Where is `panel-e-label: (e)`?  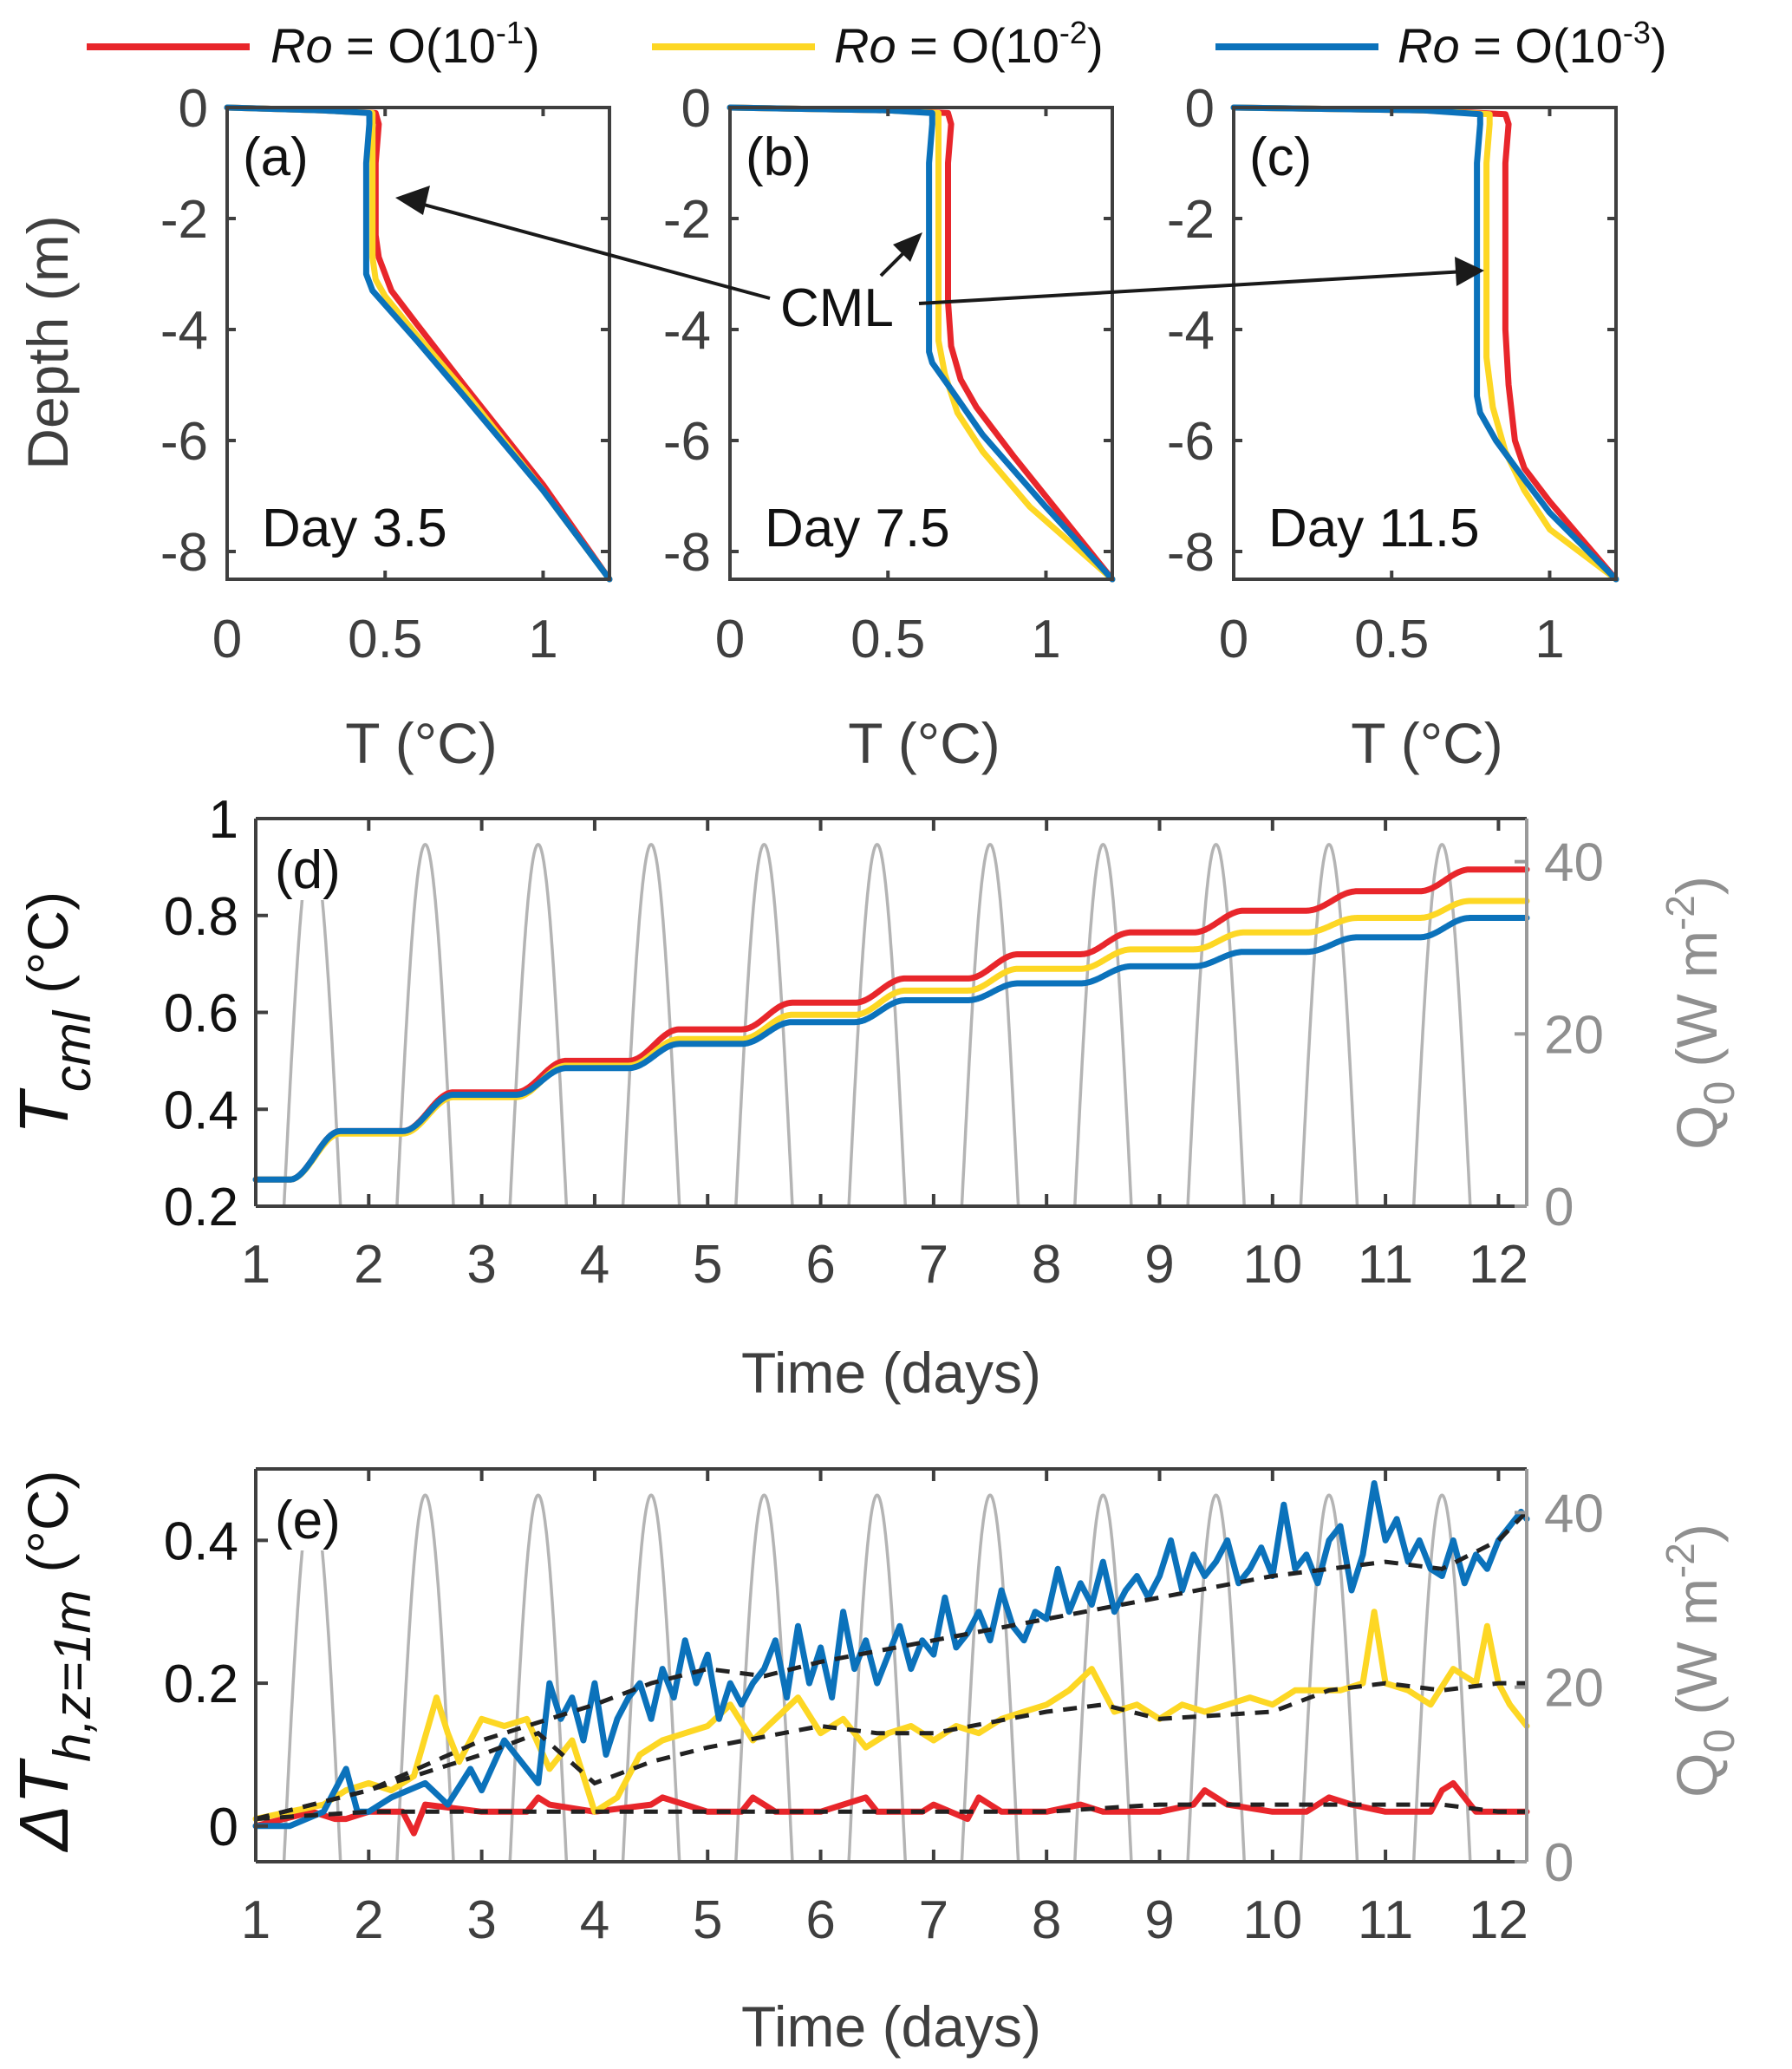
panel-e-label: (e) is located at coordinates (308, 1521).